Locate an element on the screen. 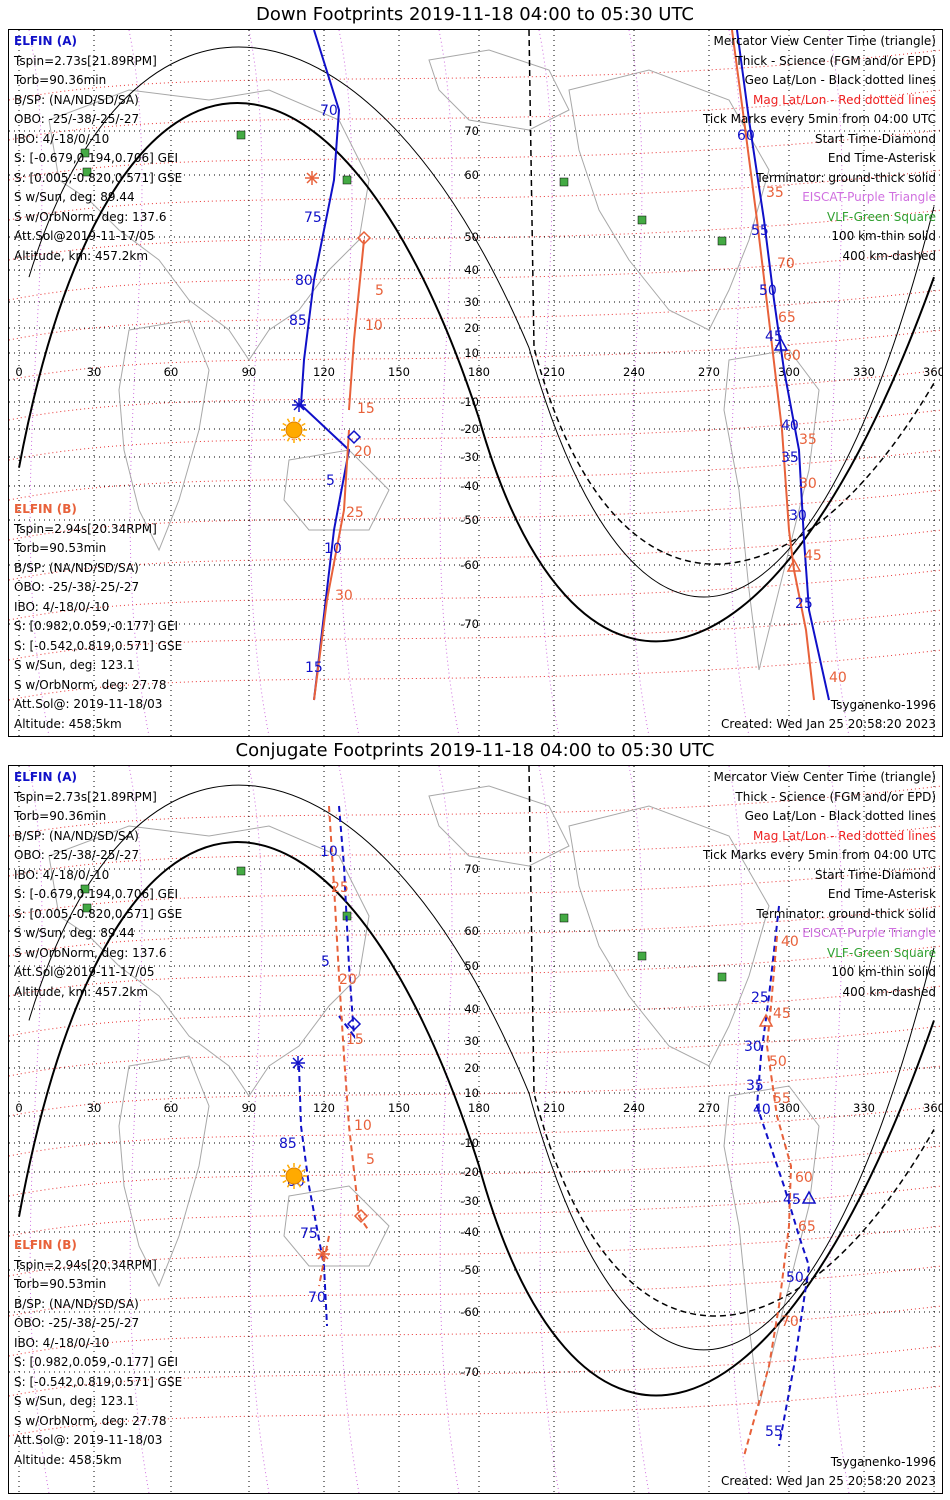  info-line: Tspin=2.94s[20.34RPM] is located at coordinates (85, 1264).